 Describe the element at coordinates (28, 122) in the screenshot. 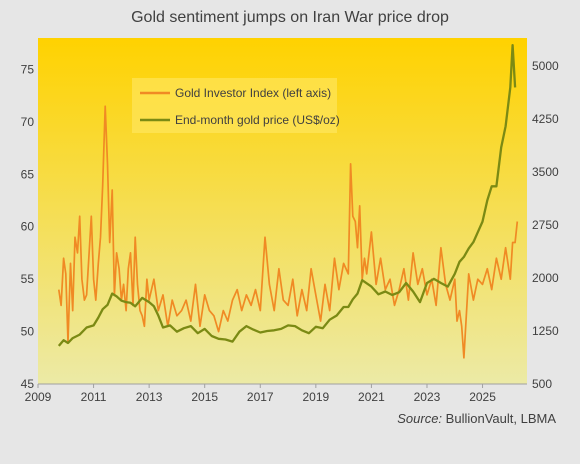

I see `left-y-tick-label: 70` at that location.